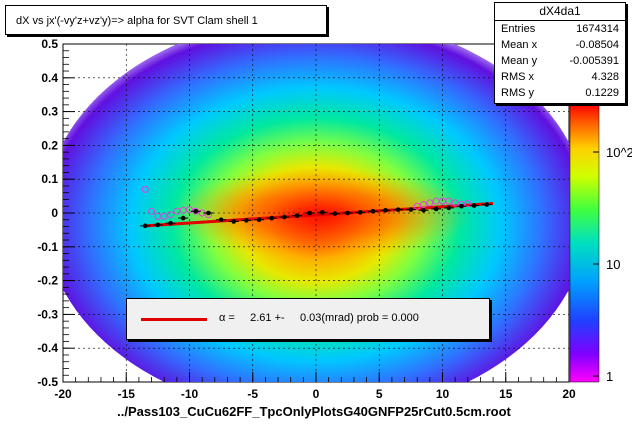 The image size is (632, 424). What do you see at coordinates (252, 394) in the screenshot?
I see `x-tick-label: -5` at bounding box center [252, 394].